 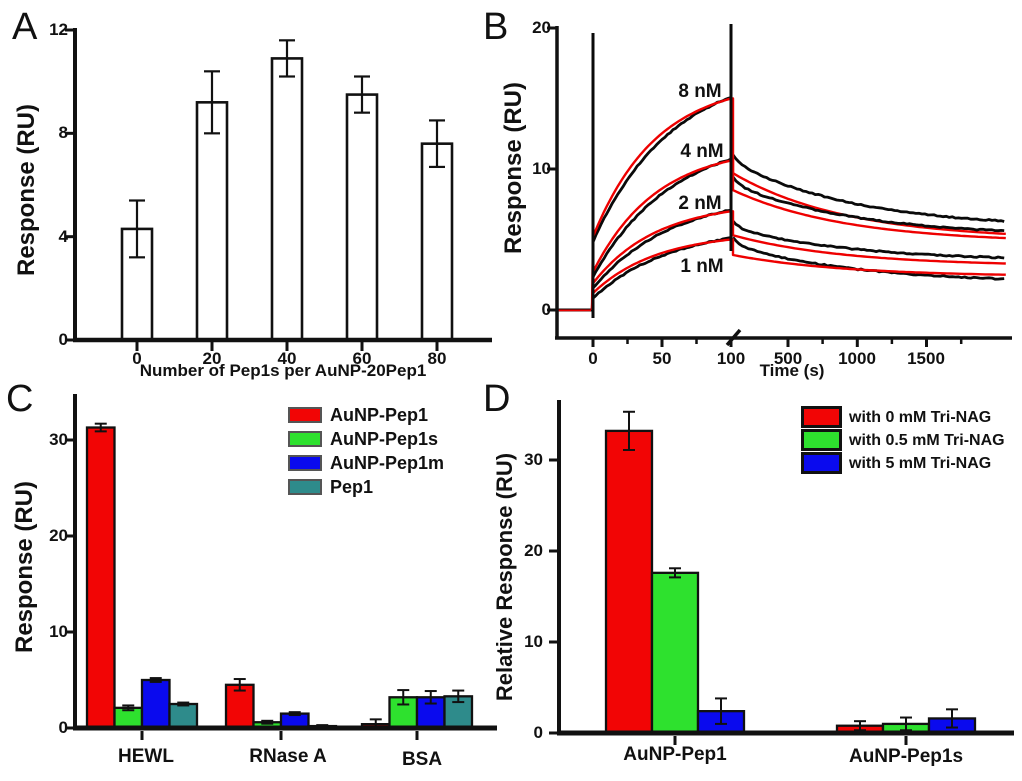 I want to click on legend-label-aunp-pep1m: AuNP-Pep1m, so click(x=387, y=463).